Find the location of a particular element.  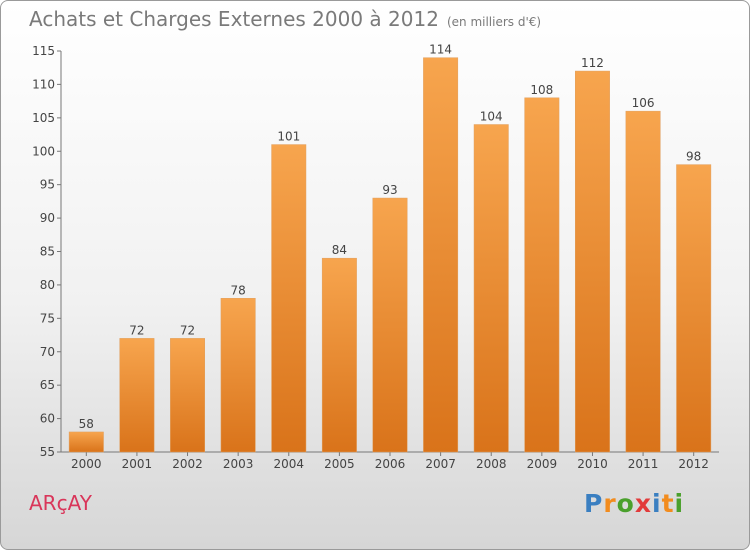

x-tick-label-2003: 2003 is located at coordinates (238, 464).